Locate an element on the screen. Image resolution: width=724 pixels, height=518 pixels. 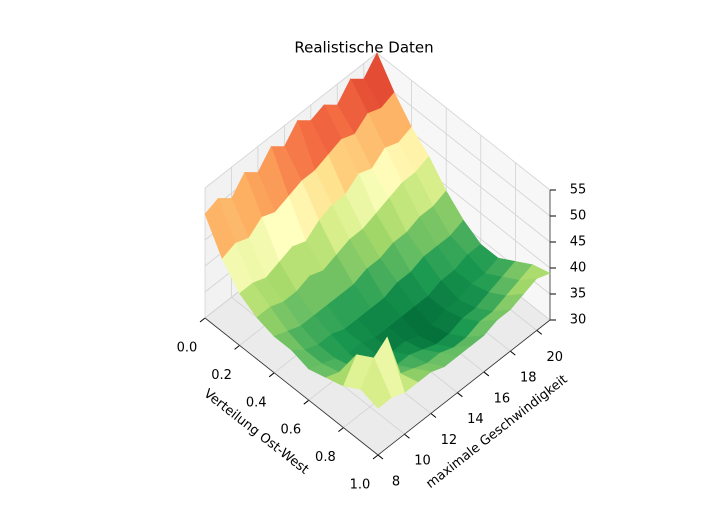
y-tick-label: 16 is located at coordinates (502, 398).